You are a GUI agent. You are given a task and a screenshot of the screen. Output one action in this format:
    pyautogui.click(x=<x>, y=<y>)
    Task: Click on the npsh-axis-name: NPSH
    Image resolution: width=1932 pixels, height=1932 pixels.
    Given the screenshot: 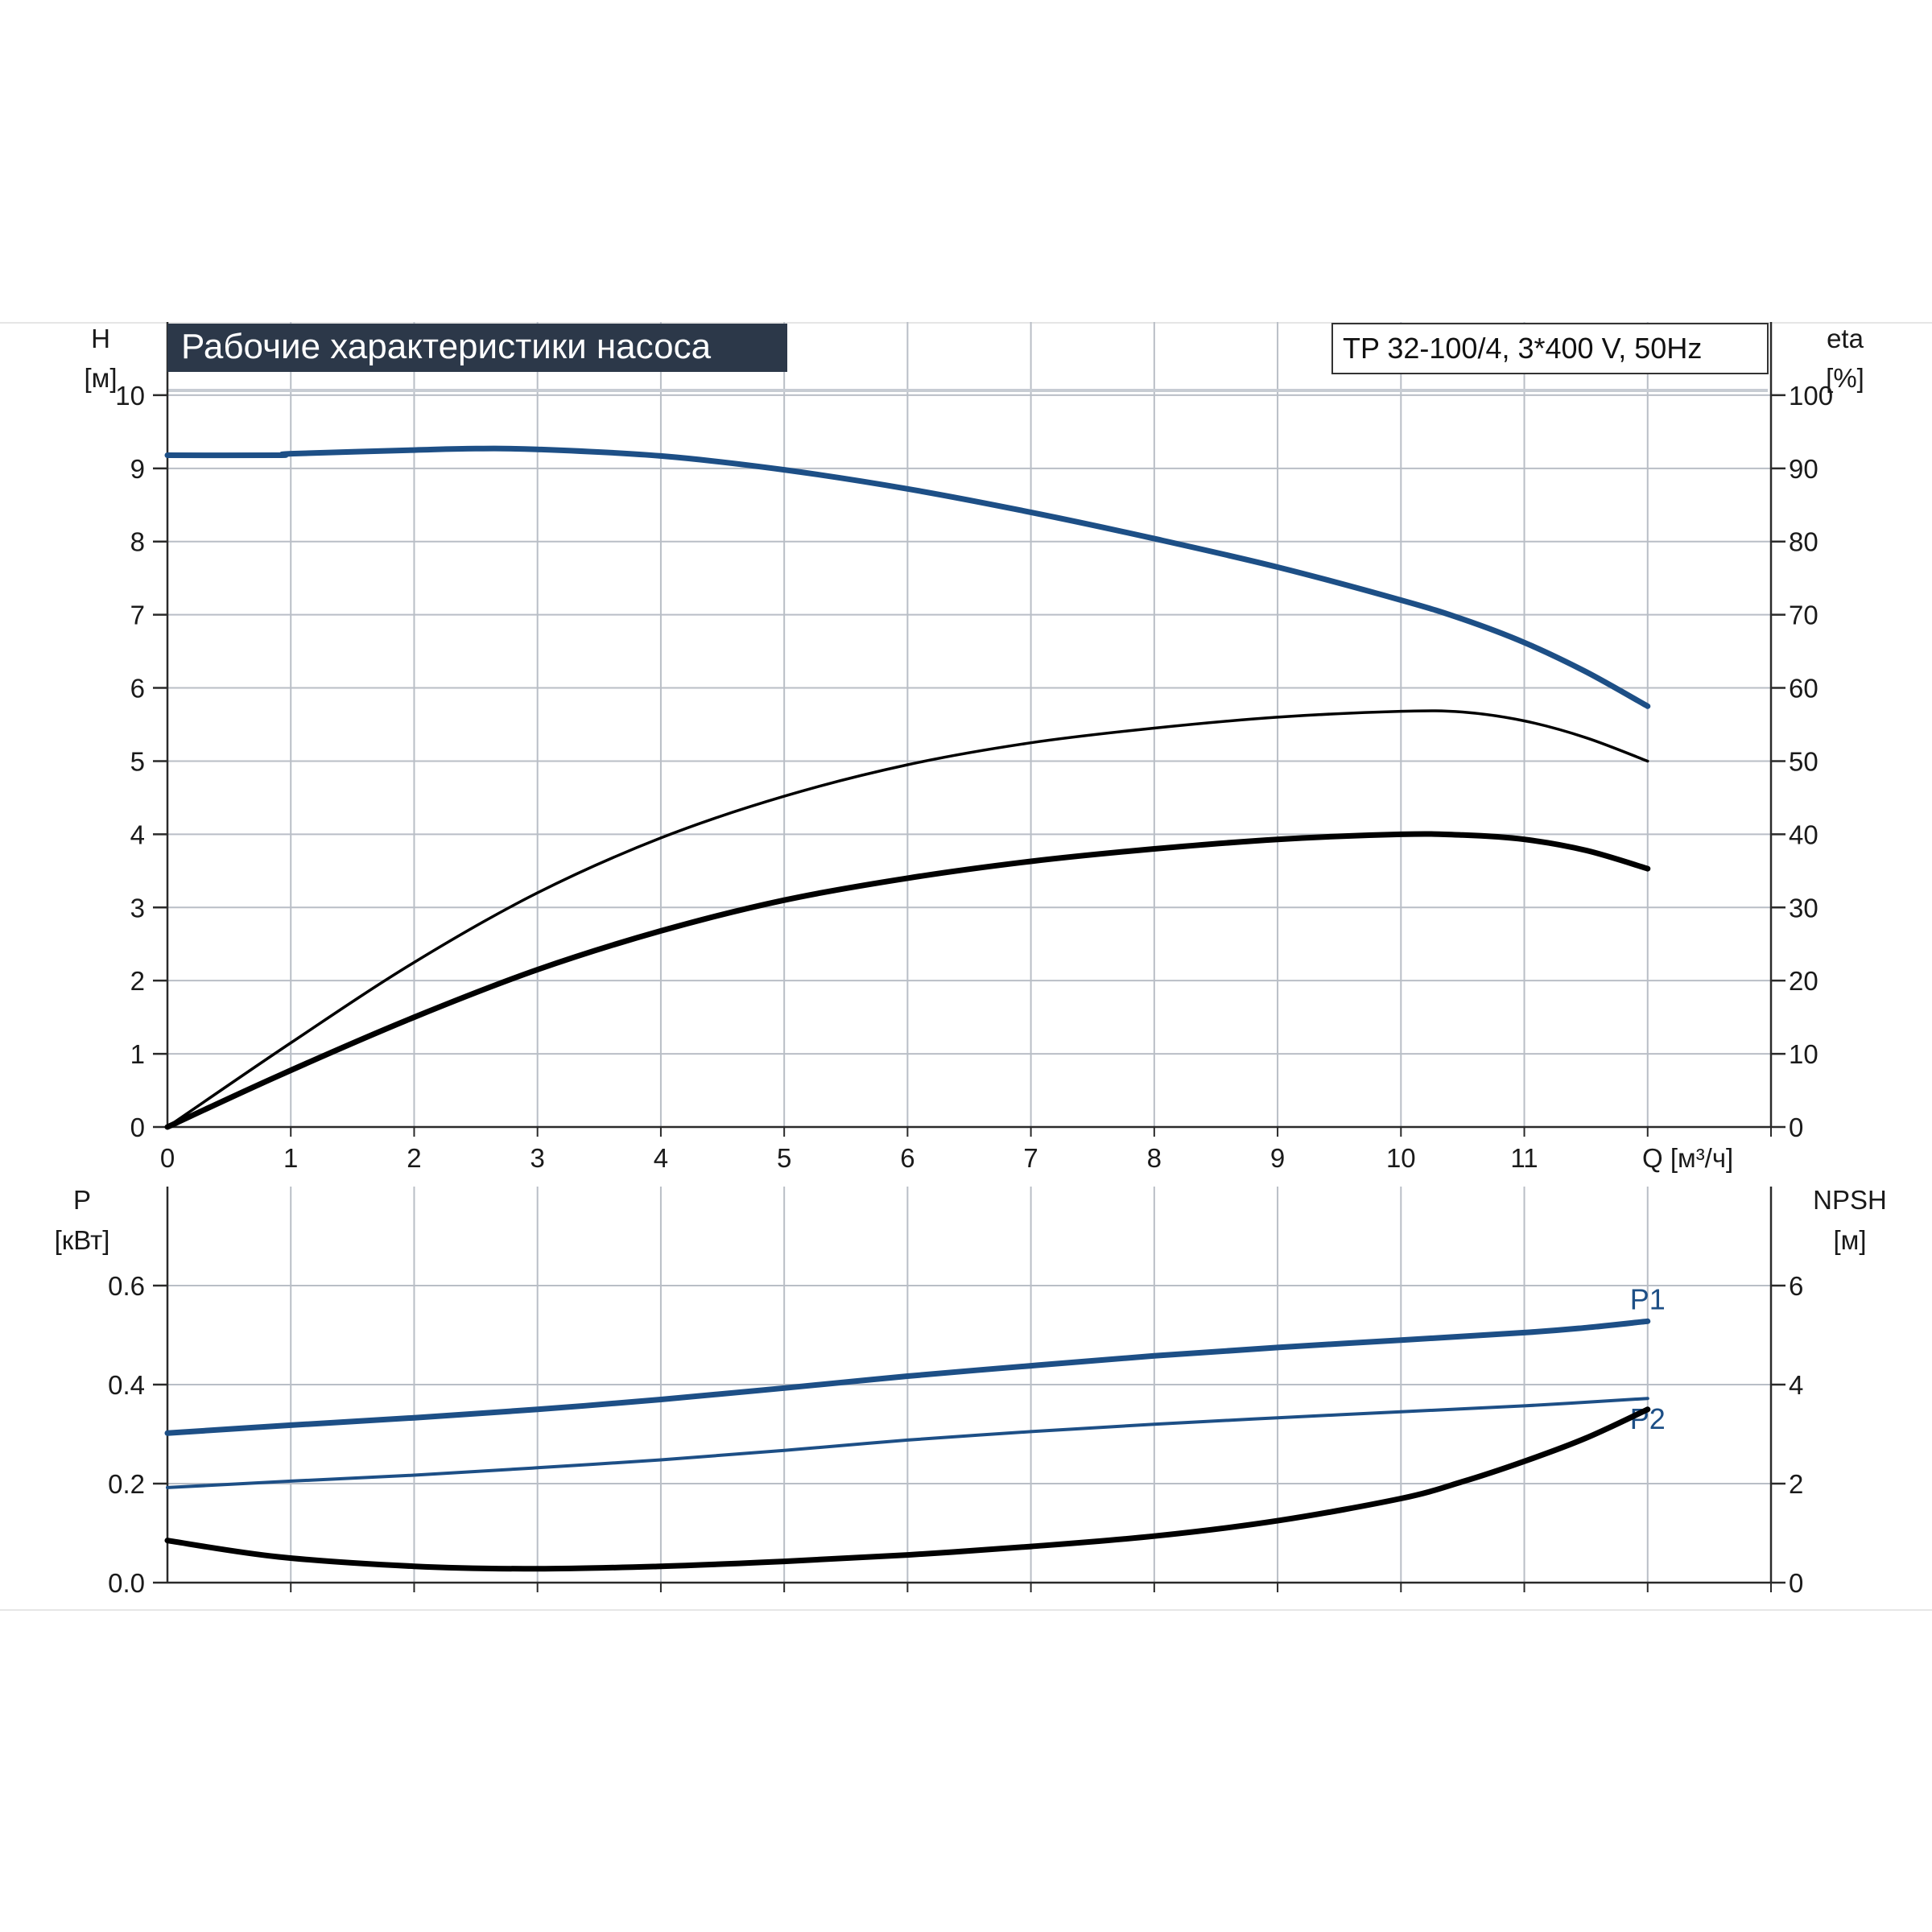 What is the action you would take?
    pyautogui.click(x=1850, y=1200)
    